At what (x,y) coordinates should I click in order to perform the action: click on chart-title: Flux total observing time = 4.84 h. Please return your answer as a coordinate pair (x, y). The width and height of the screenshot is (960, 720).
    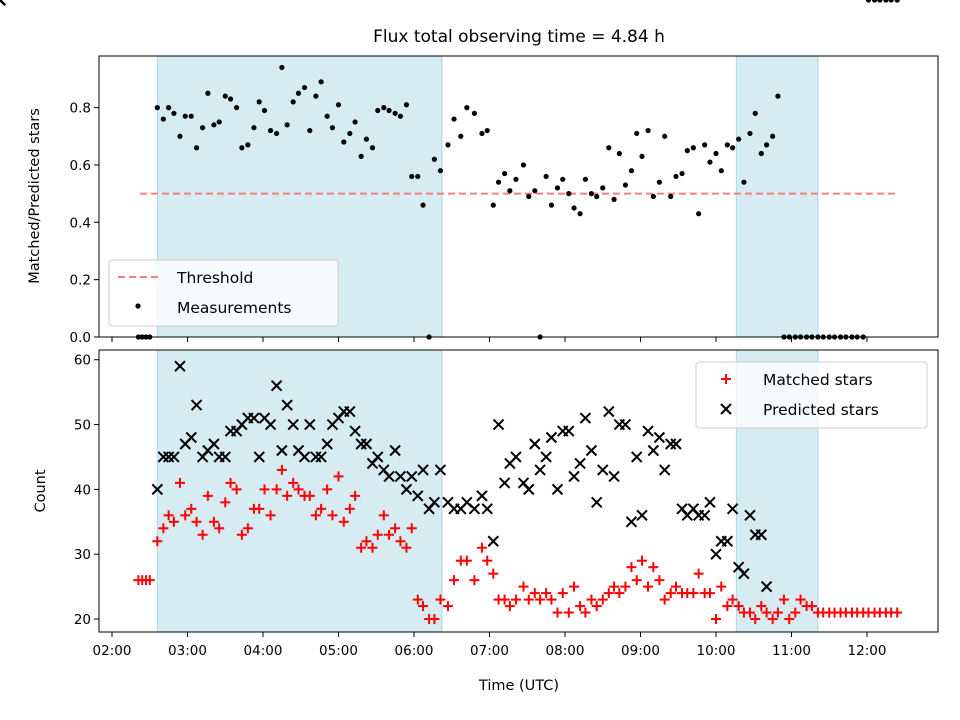
    Looking at the image, I should click on (519, 37).